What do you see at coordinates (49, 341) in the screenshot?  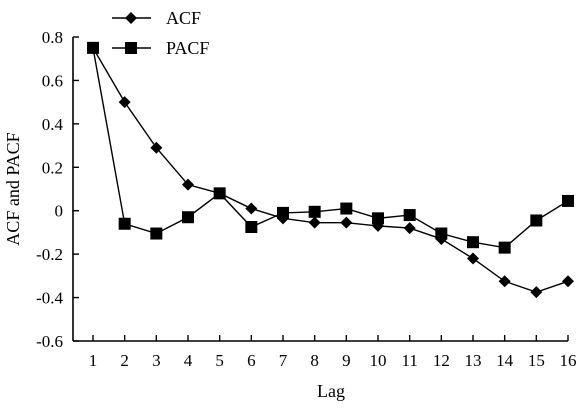 I see `y-tick-label: -0.6` at bounding box center [49, 341].